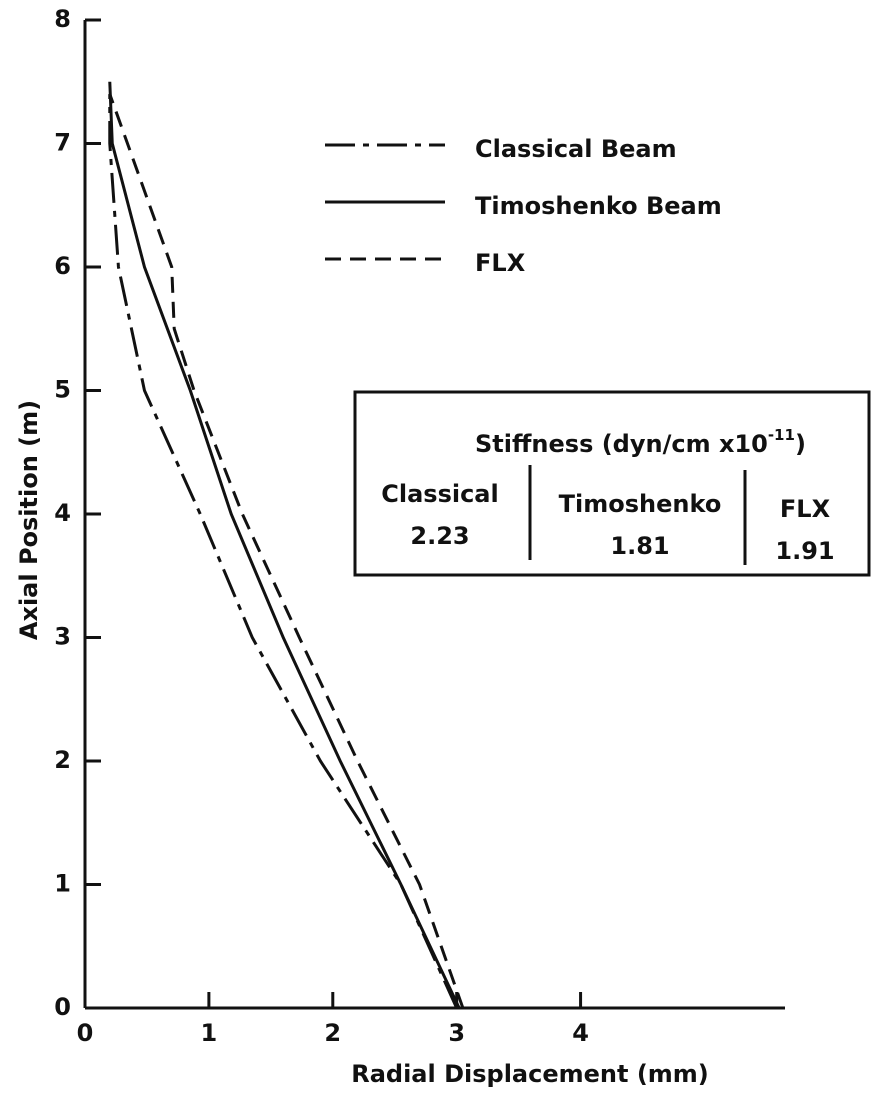 This screenshot has width=871, height=1109. I want to click on x-tick-label: 4, so click(580, 1033).